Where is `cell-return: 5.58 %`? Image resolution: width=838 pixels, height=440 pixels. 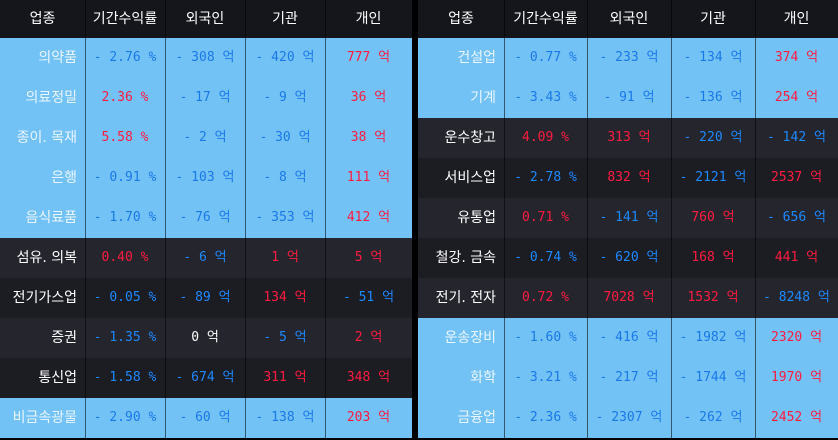
cell-return: 5.58 % is located at coordinates (125, 137).